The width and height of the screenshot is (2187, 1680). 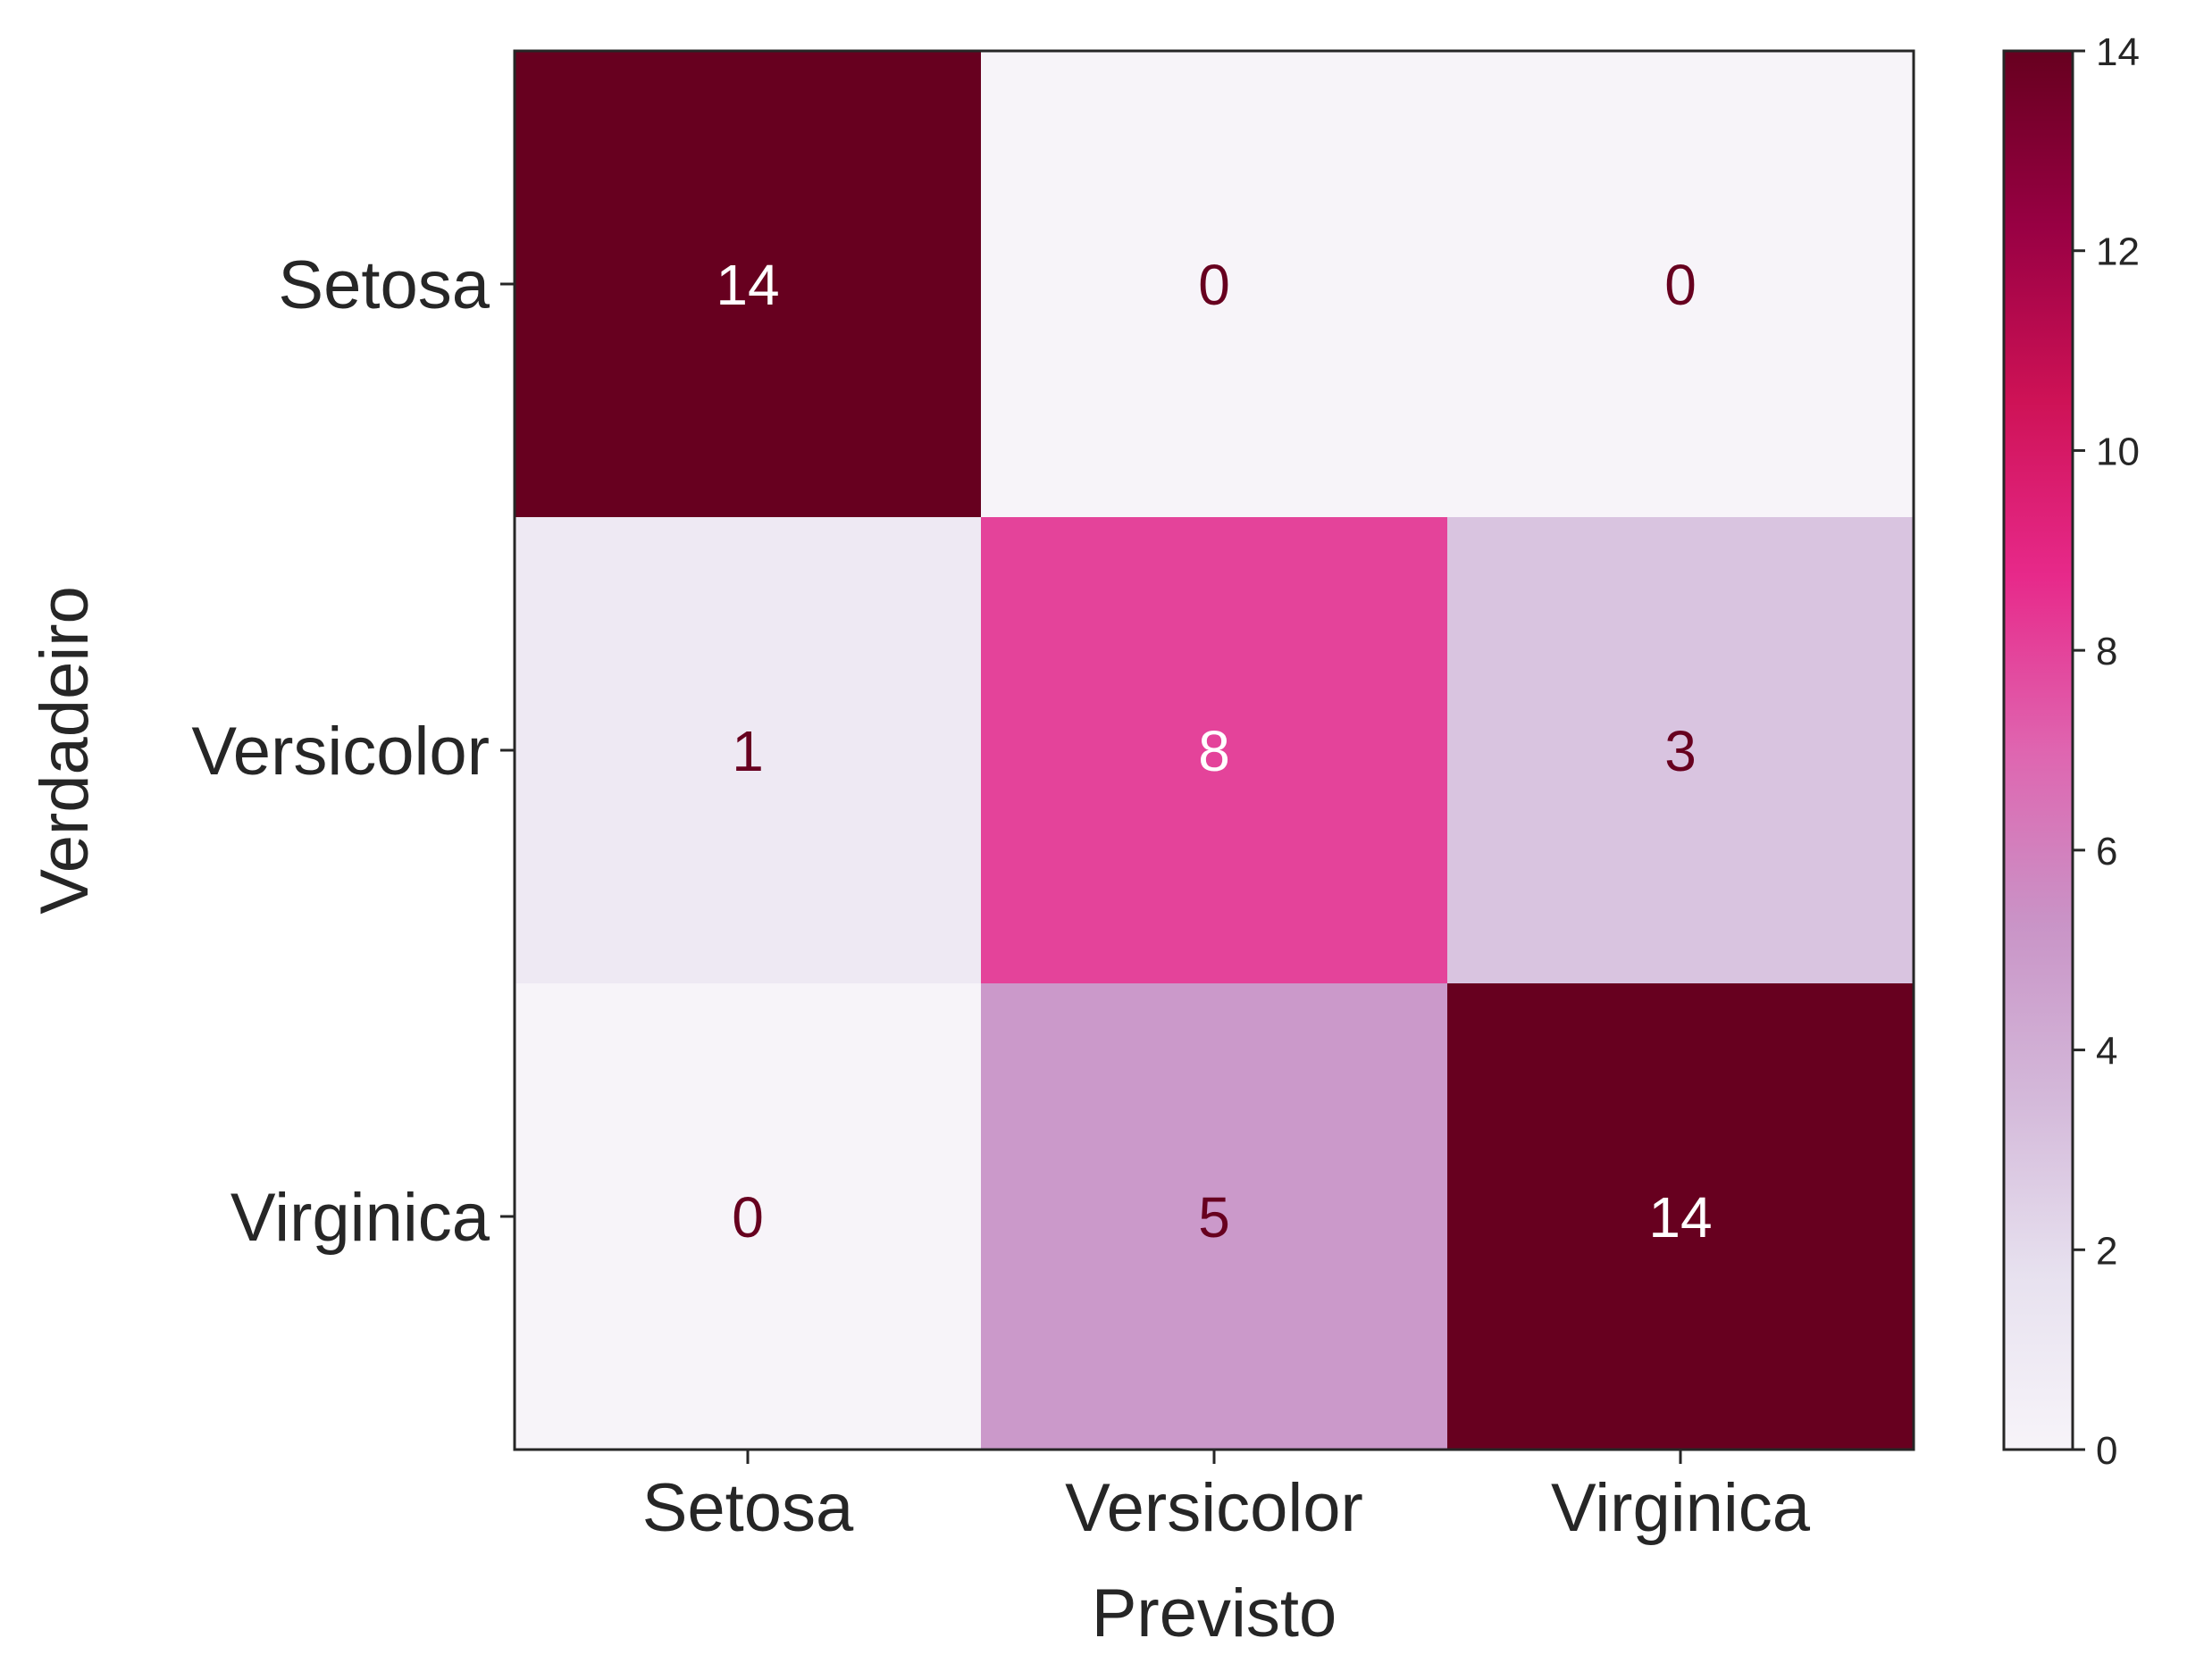 I want to click on x-axis-ticks: Setosa Versicolor Virginica, so click(x=1227, y=1498).